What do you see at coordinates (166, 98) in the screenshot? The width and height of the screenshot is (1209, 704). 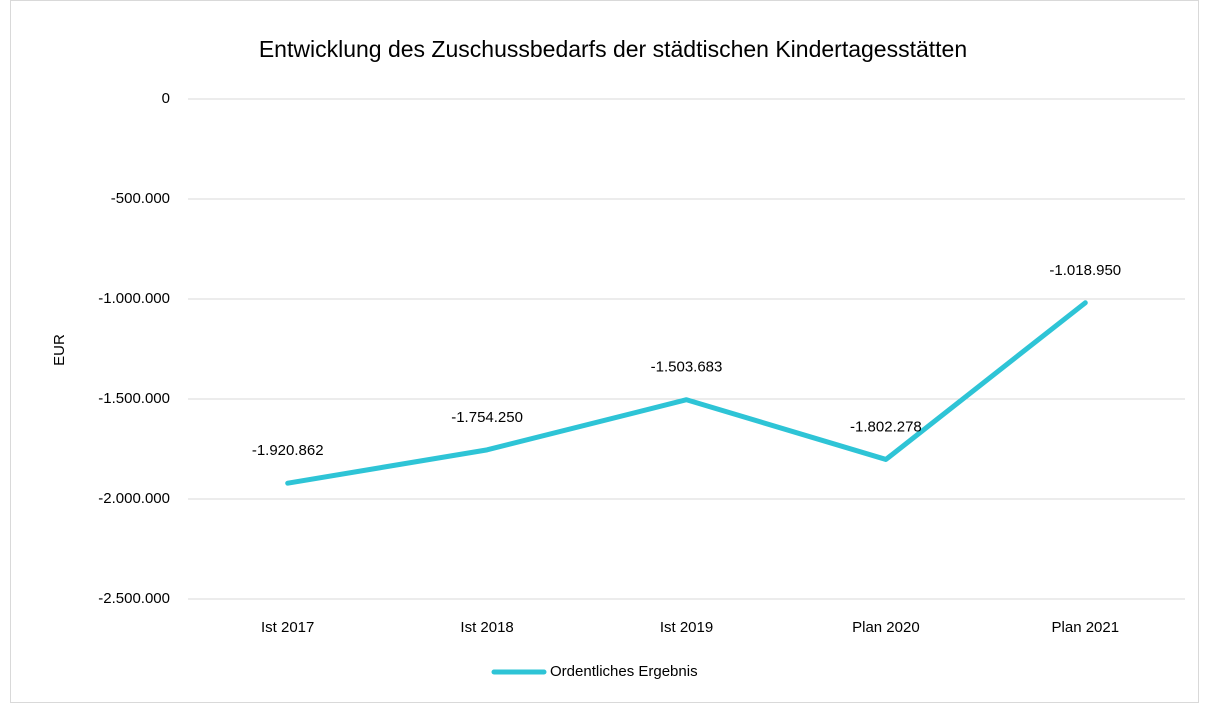 I see `y-tick-label: 0` at bounding box center [166, 98].